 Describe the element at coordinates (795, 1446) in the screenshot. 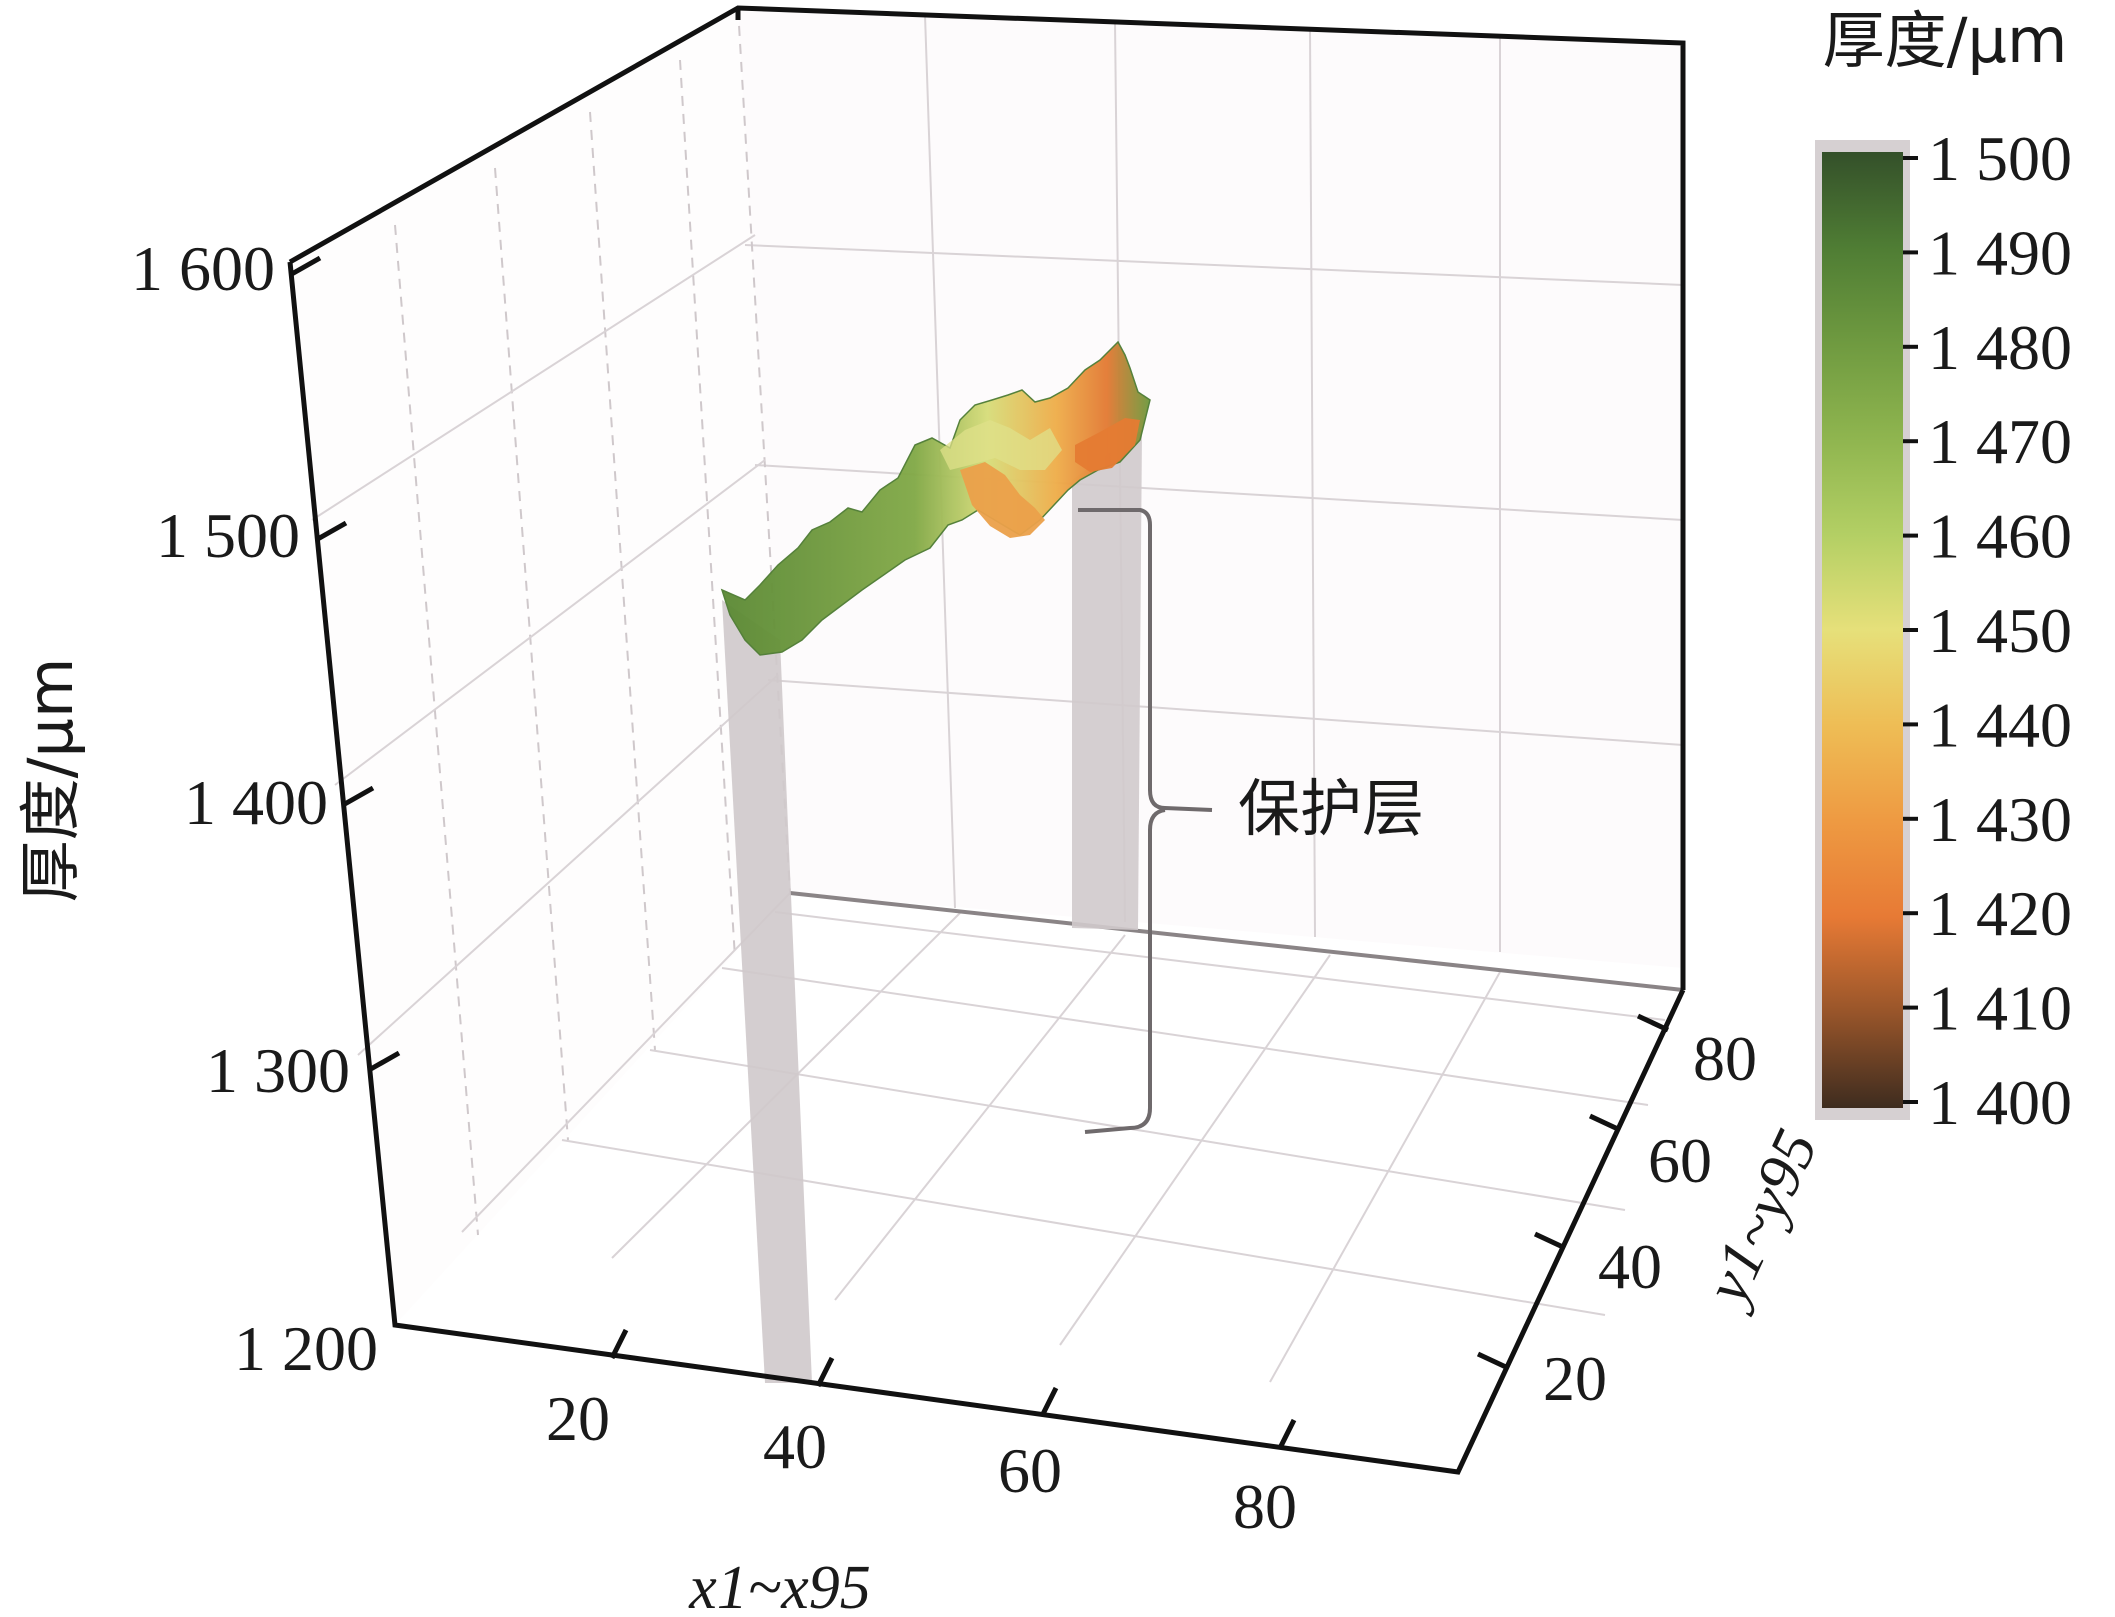

I see `x-tick-label: 40` at that location.